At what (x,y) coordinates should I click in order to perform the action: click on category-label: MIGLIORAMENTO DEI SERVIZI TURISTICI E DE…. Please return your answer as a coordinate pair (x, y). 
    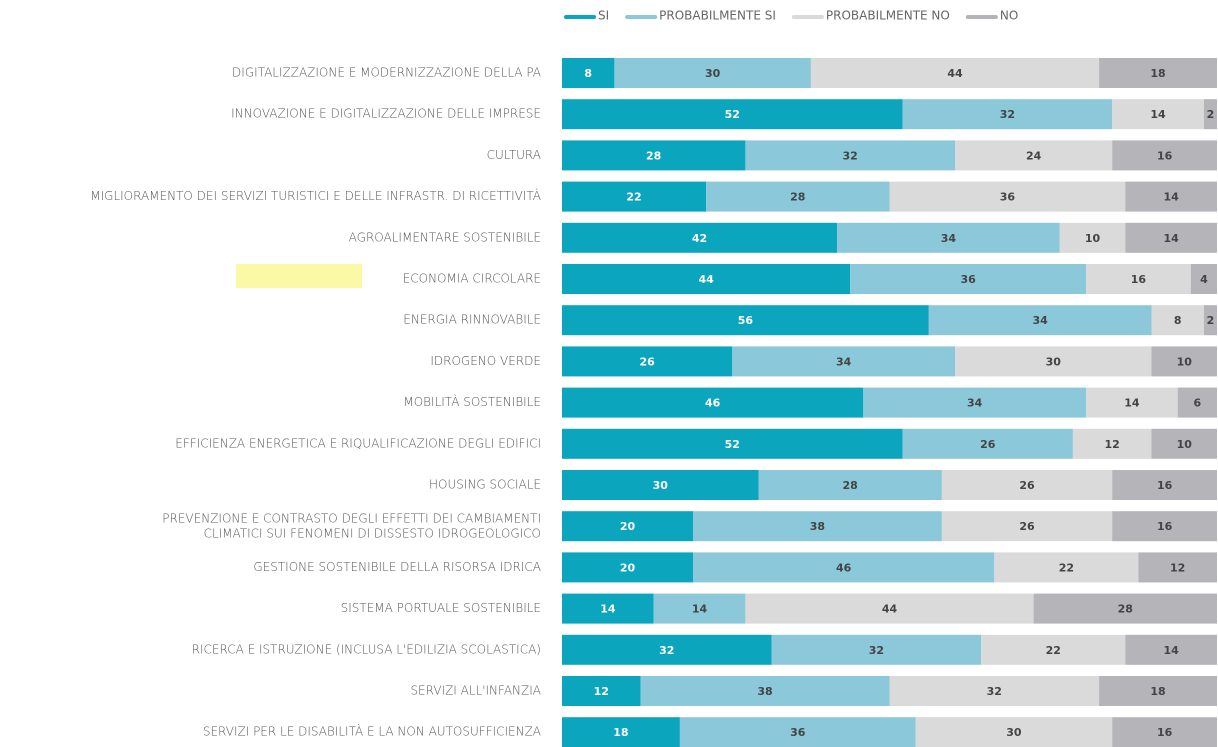
    Looking at the image, I should click on (315, 195).